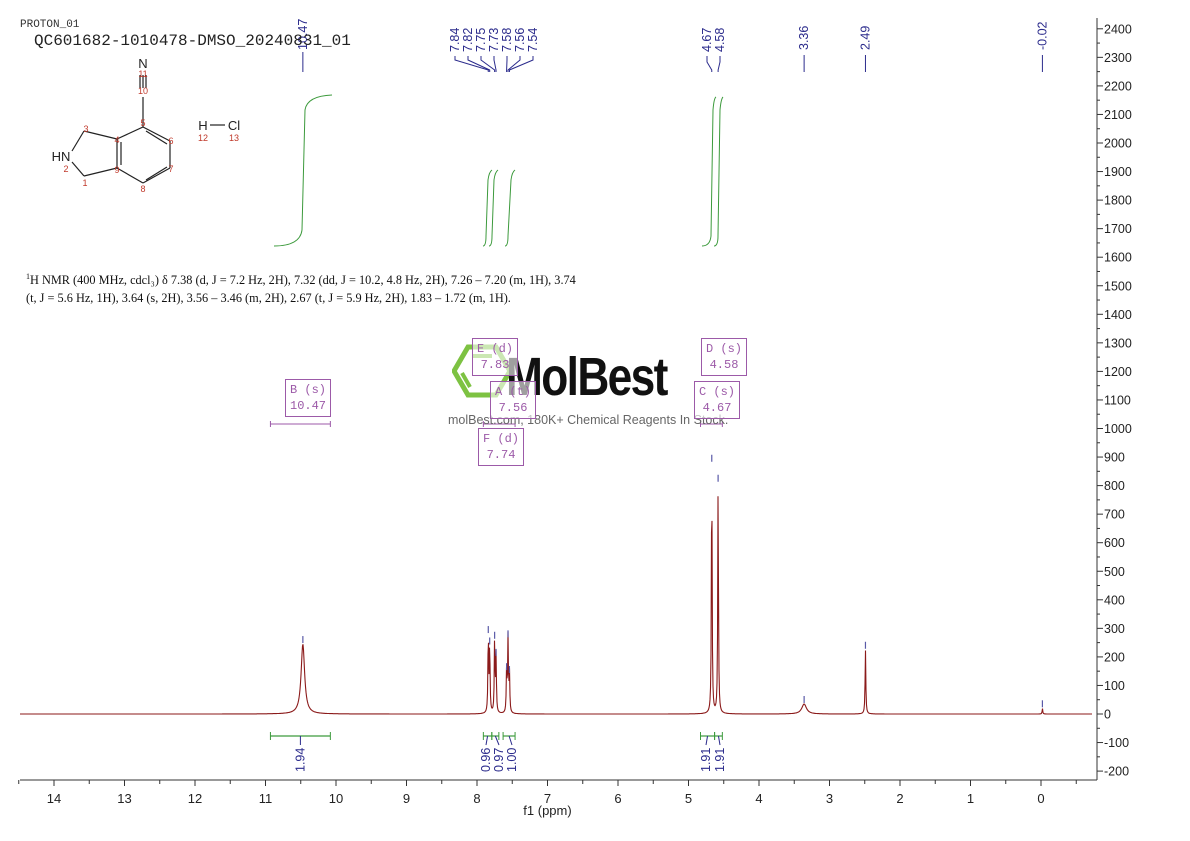 This screenshot has height=841, width=1190. I want to click on x-tick-label: 6, so click(617, 798).